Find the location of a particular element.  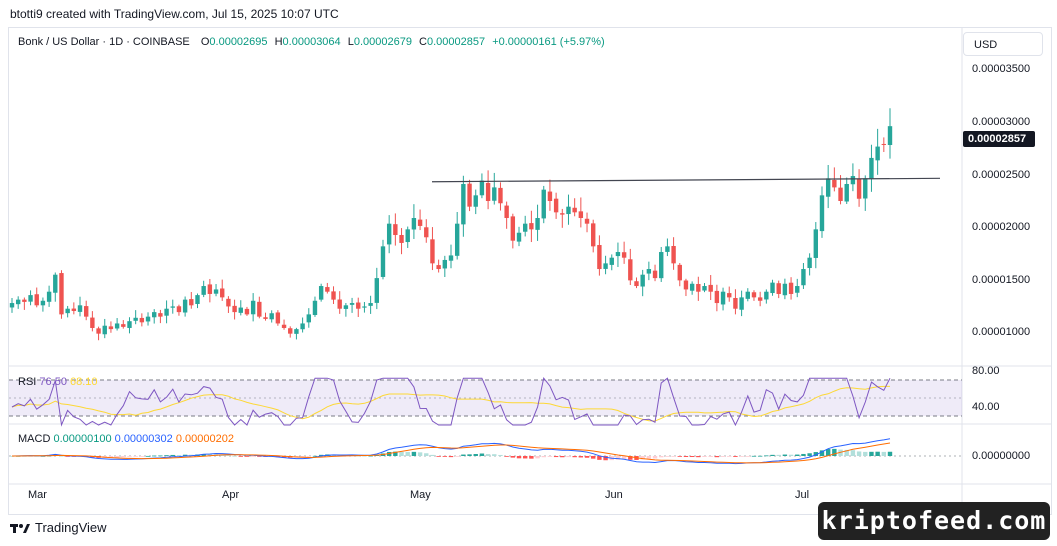

rsi-legend: RSI 76.50 68.10 is located at coordinates (58, 382).